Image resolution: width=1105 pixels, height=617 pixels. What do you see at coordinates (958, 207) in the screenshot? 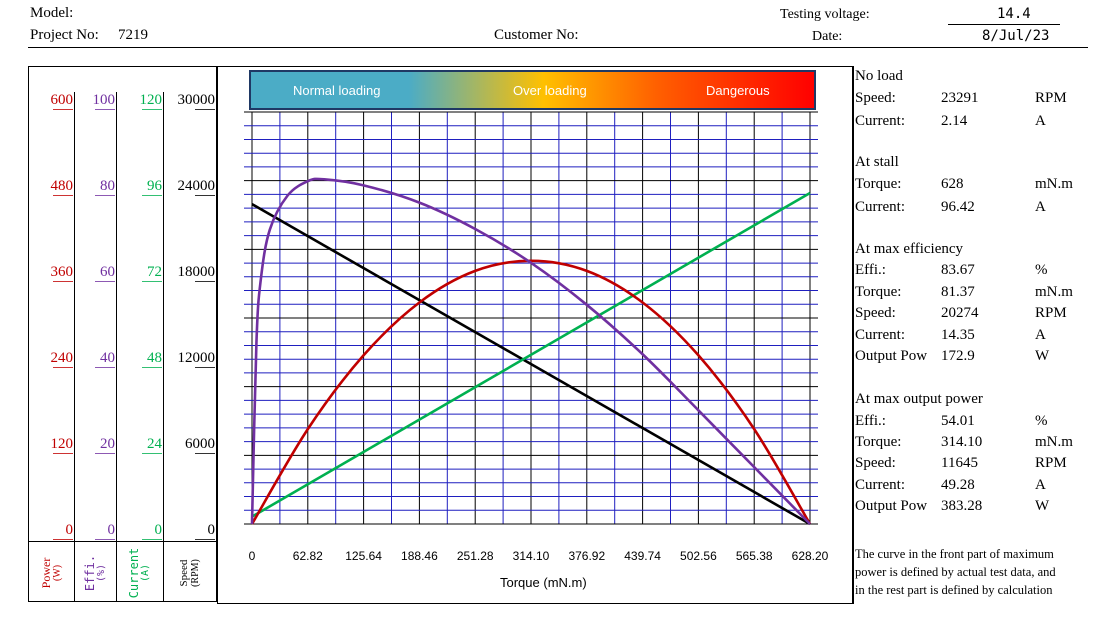
I see `results-value: 96.42` at bounding box center [958, 207].